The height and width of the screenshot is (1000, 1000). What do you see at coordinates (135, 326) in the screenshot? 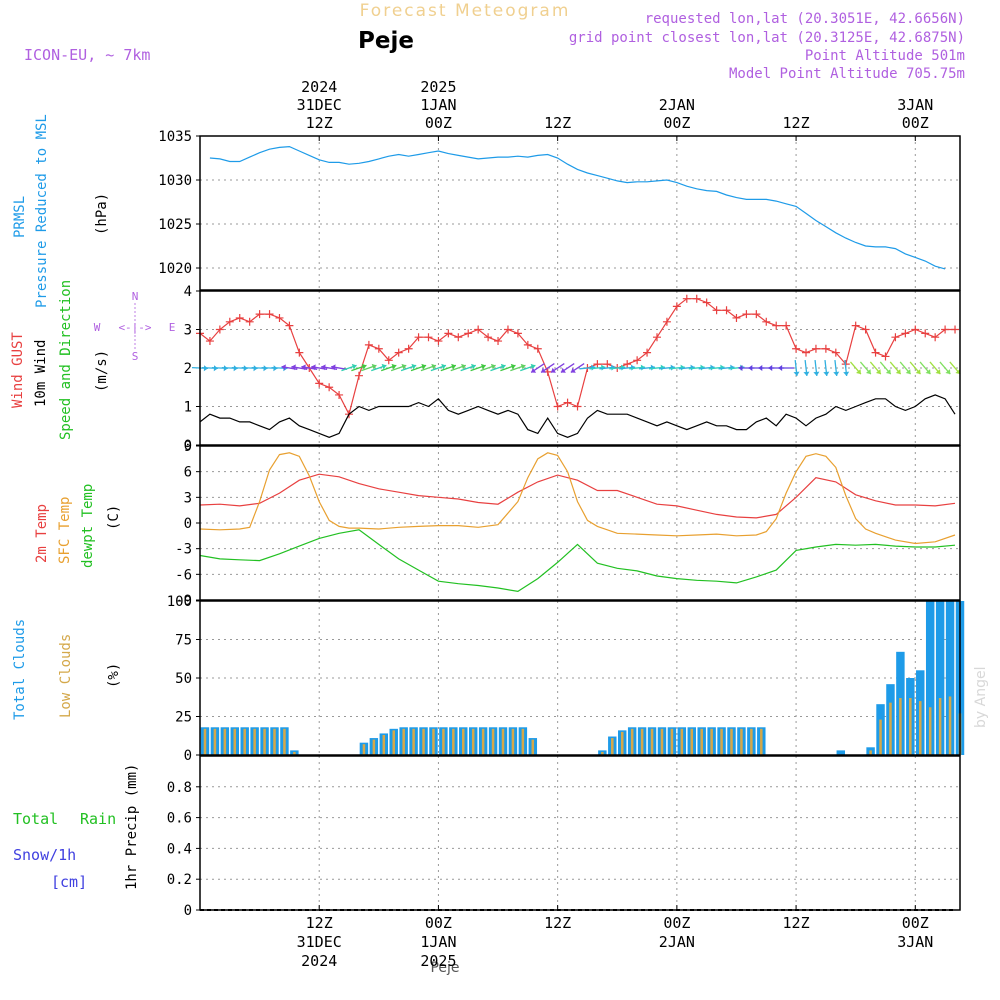
I see `compass-icon: N W E S <-|->` at bounding box center [135, 326].